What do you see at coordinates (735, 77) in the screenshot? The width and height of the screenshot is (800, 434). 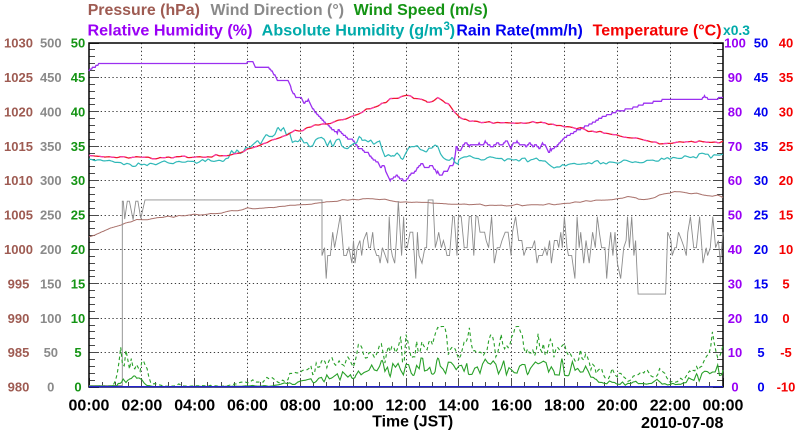 I see `svg-text: 90` at bounding box center [735, 77].